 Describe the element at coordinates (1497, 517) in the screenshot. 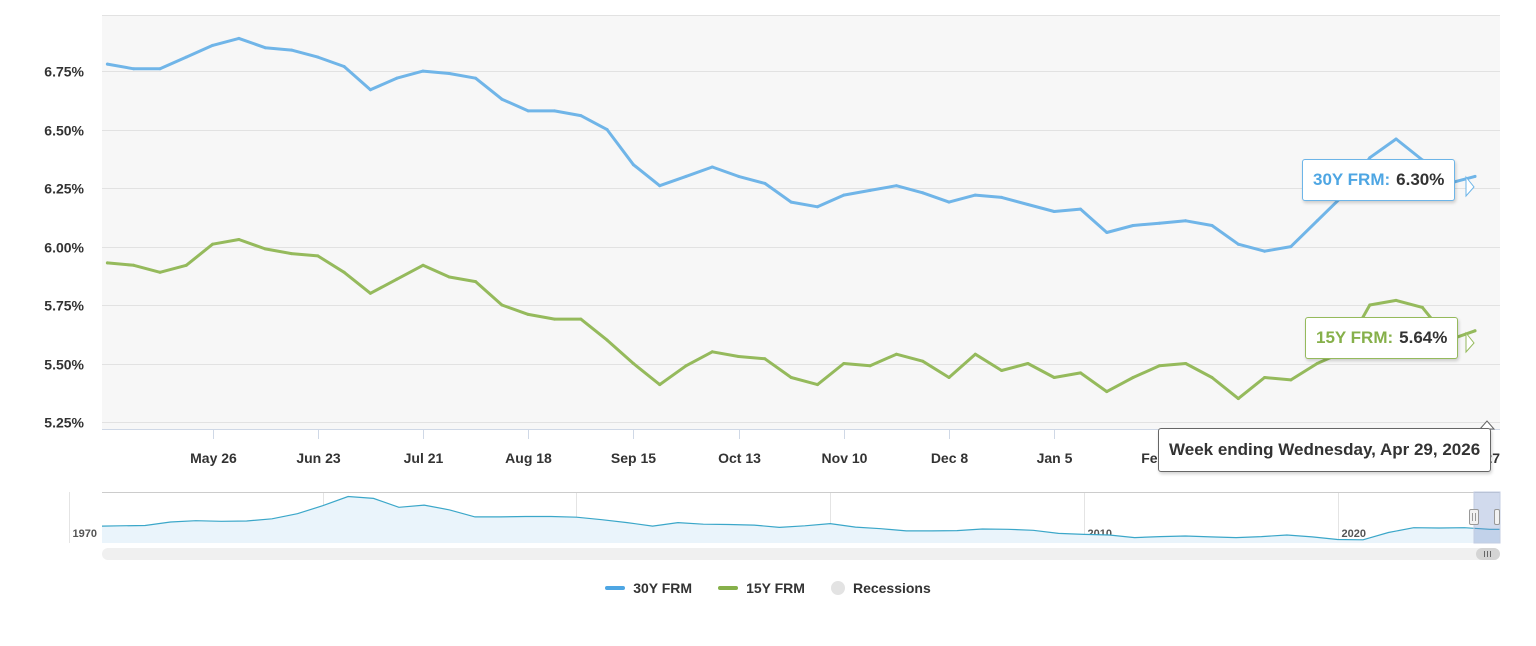

I see `navigator-handle-right` at that location.